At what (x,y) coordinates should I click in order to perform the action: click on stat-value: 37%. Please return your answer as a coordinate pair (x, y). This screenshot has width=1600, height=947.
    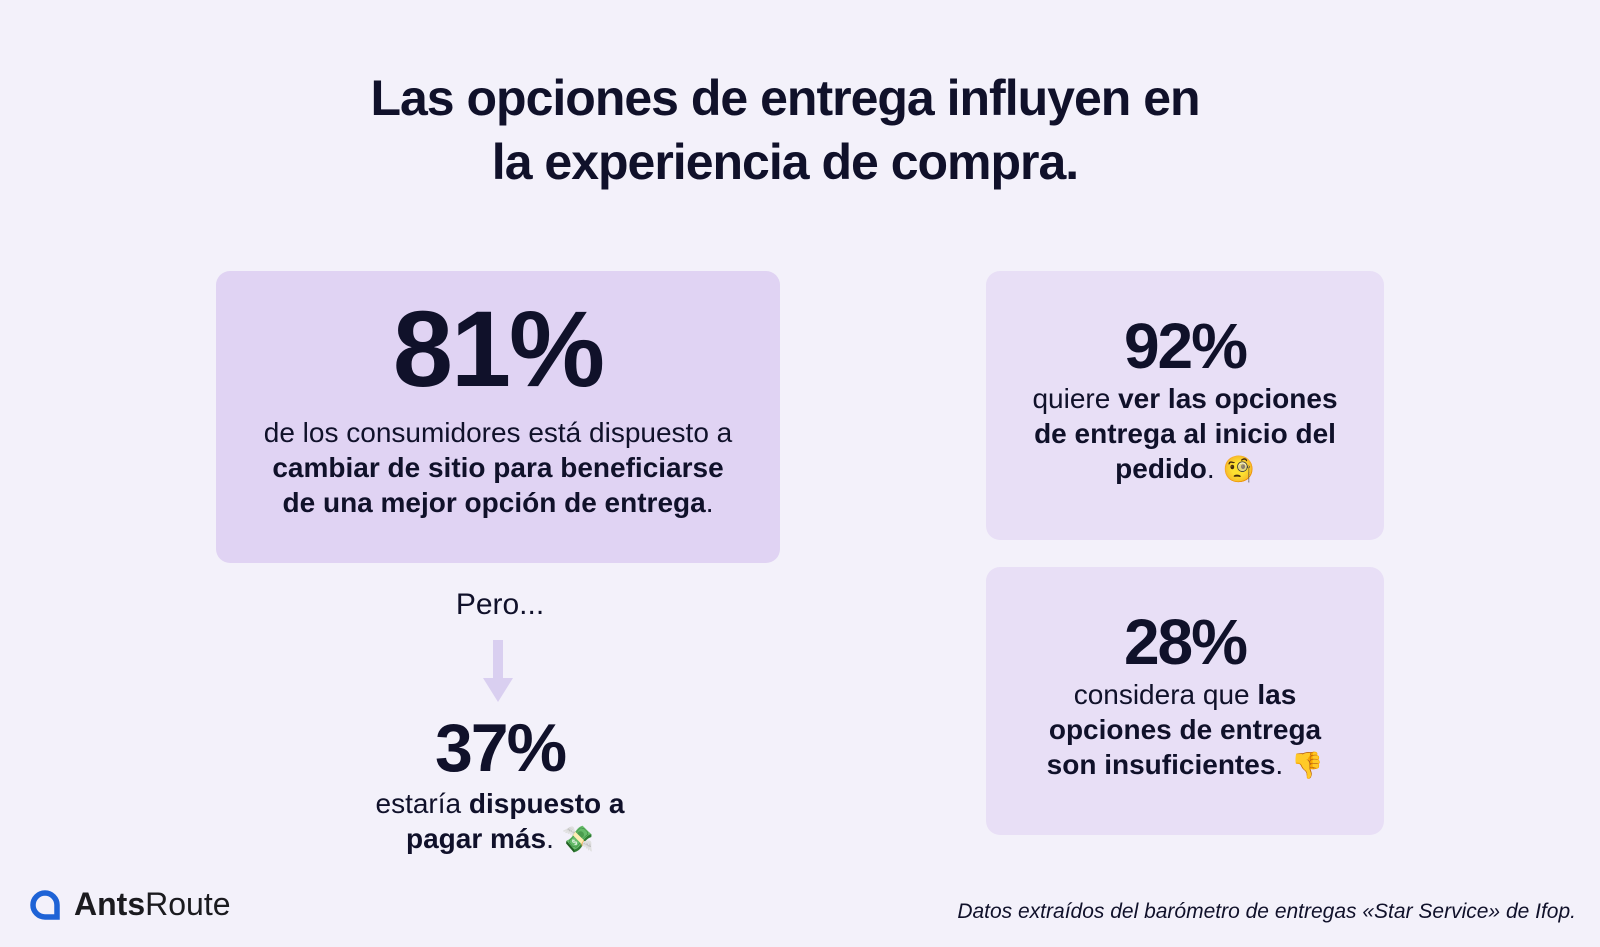
    Looking at the image, I should click on (500, 748).